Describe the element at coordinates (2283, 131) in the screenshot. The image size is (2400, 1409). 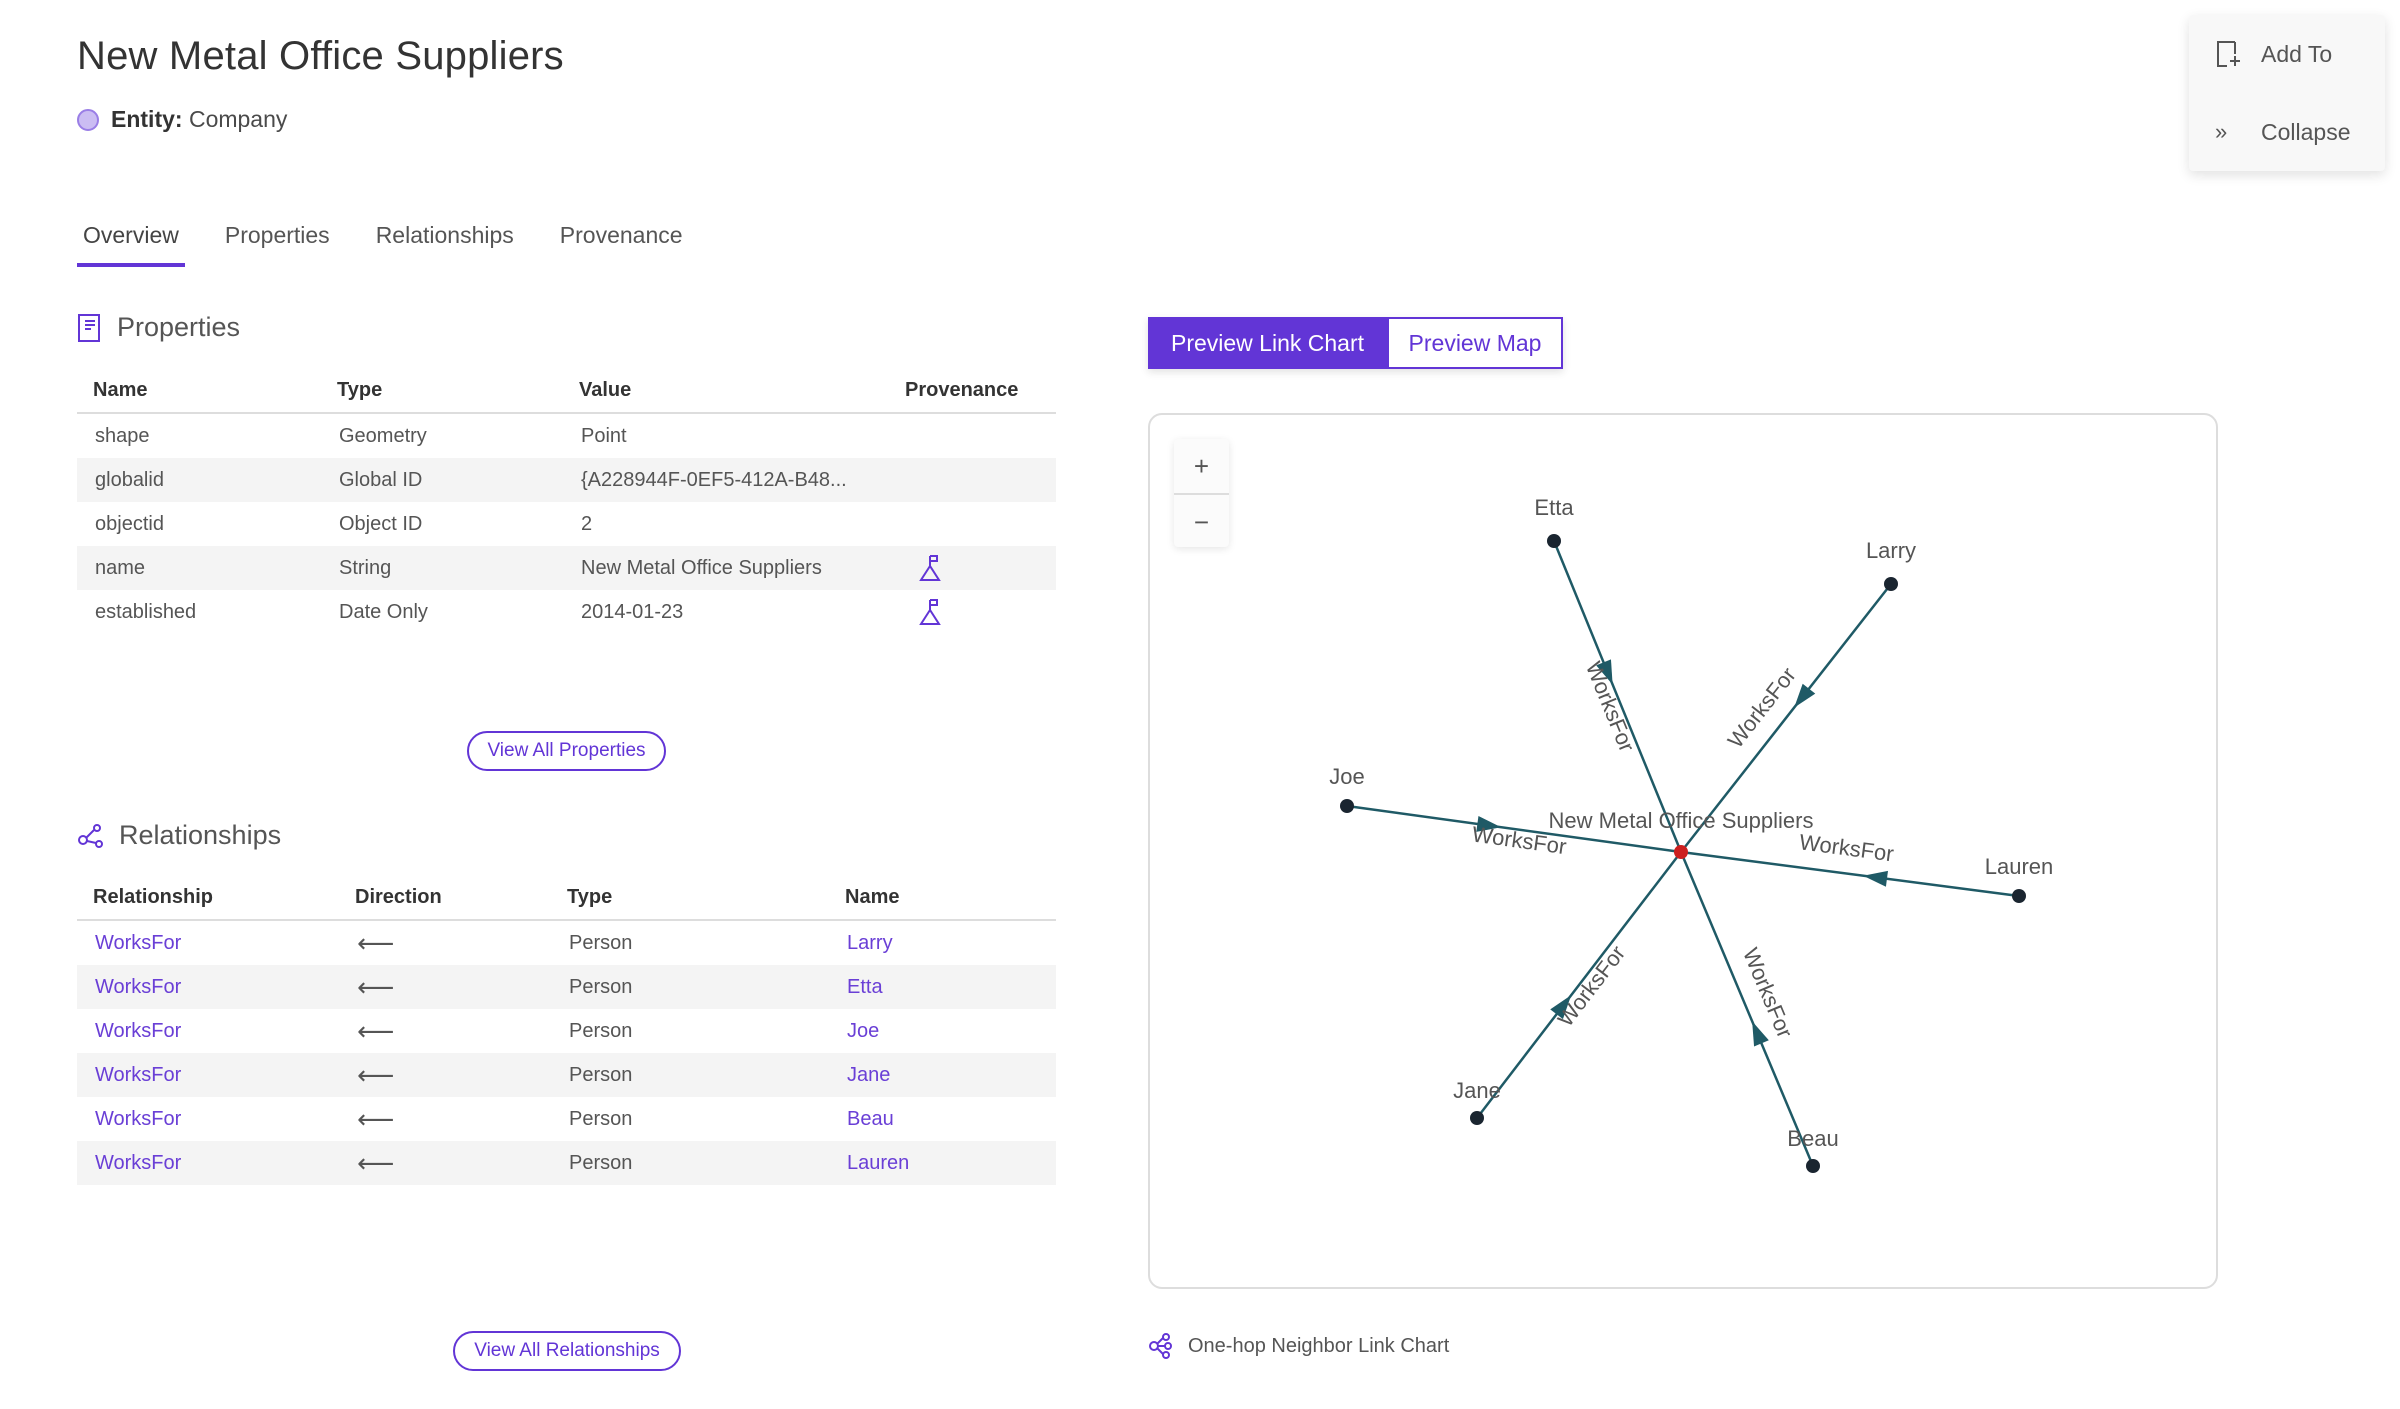
I see `collapse-button: » Collapse` at that location.